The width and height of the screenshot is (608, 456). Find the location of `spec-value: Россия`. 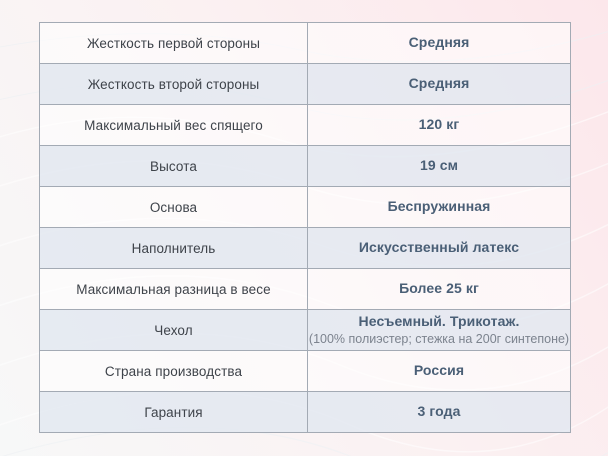

spec-value: Россия is located at coordinates (439, 371).